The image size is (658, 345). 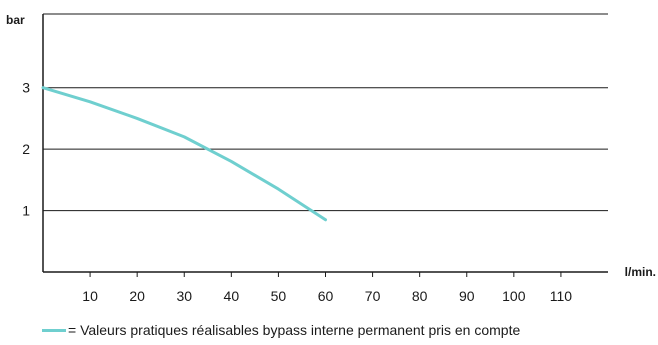 What do you see at coordinates (373, 296) in the screenshot?
I see `x-tick-label-70: 70` at bounding box center [373, 296].